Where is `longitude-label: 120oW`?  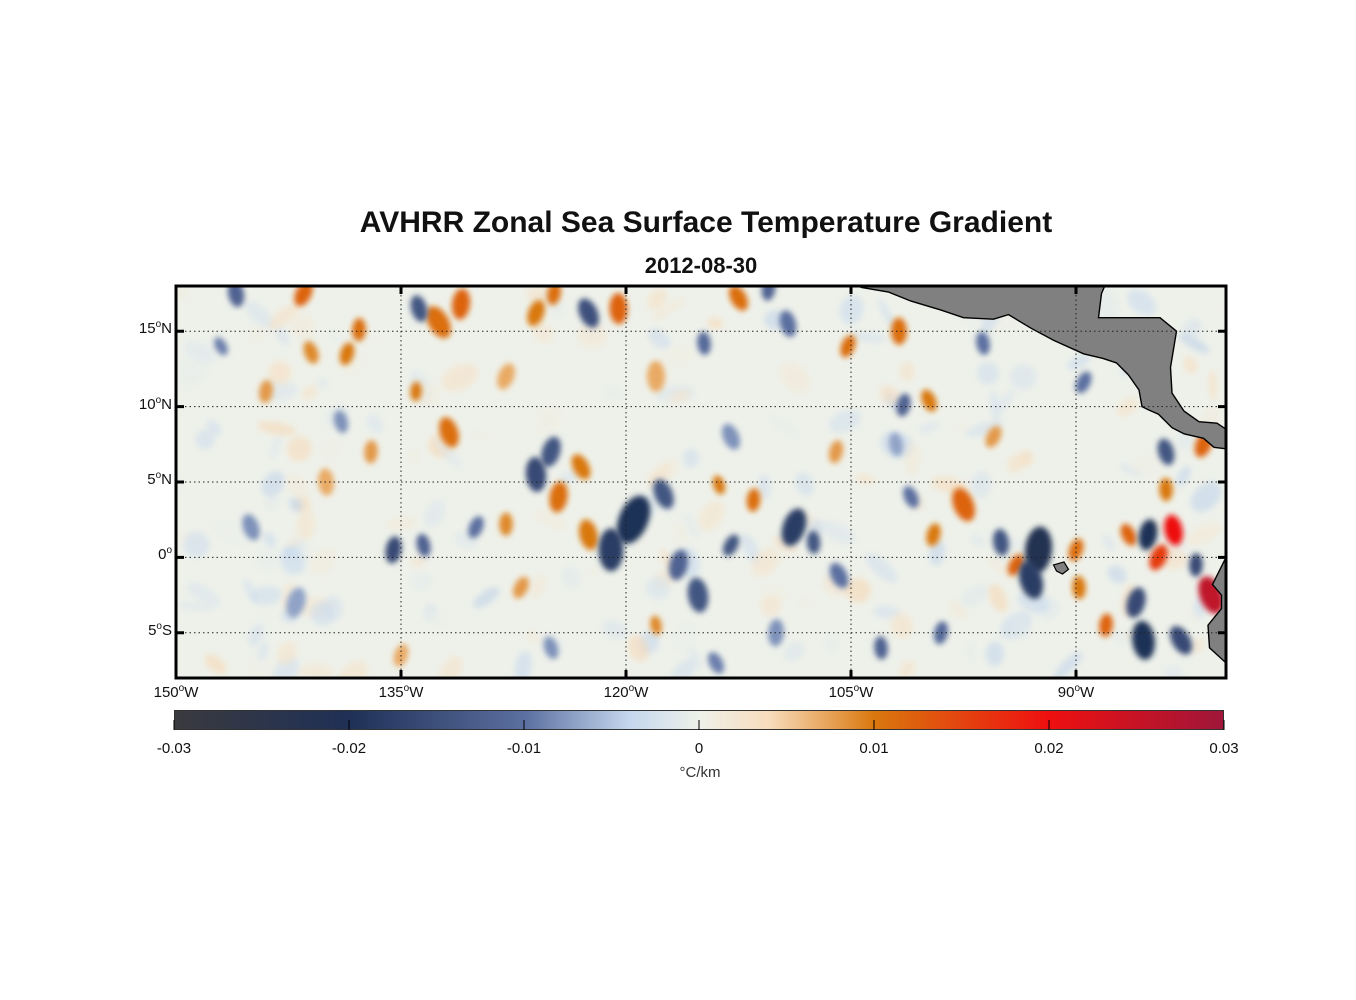 longitude-label: 120oW is located at coordinates (626, 692).